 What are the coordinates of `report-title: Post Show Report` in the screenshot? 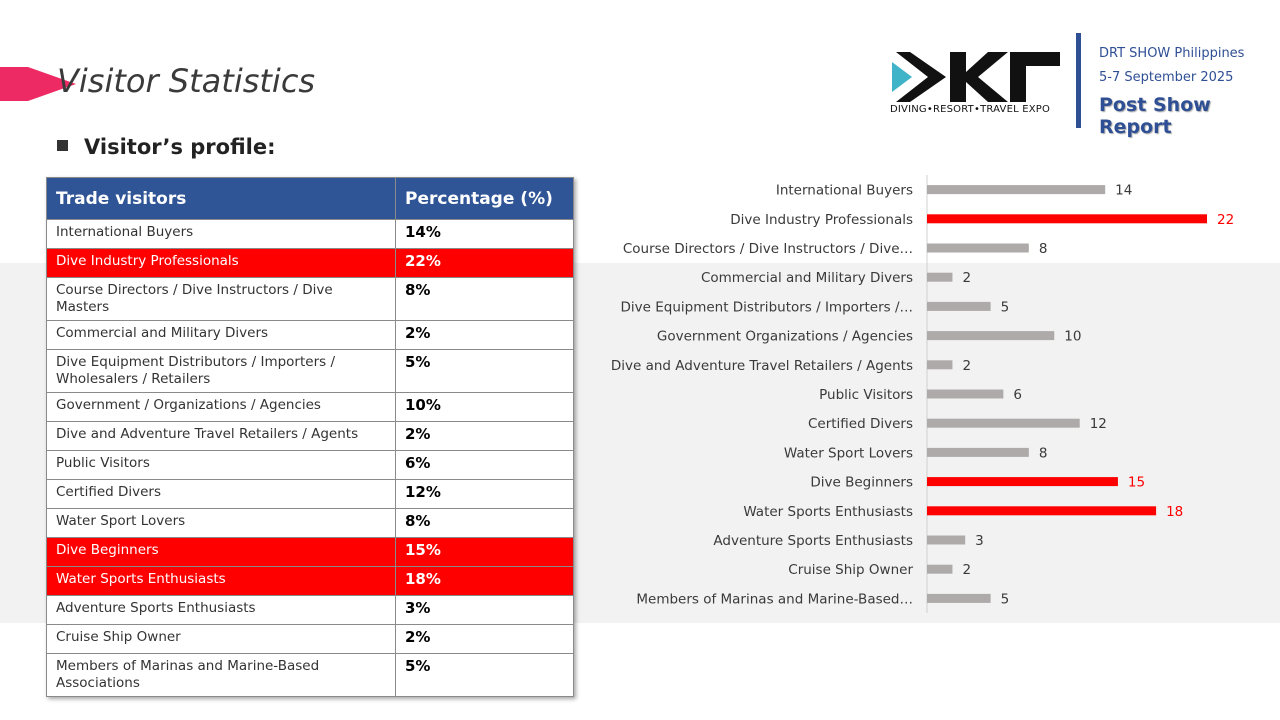 It's located at (1155, 116).